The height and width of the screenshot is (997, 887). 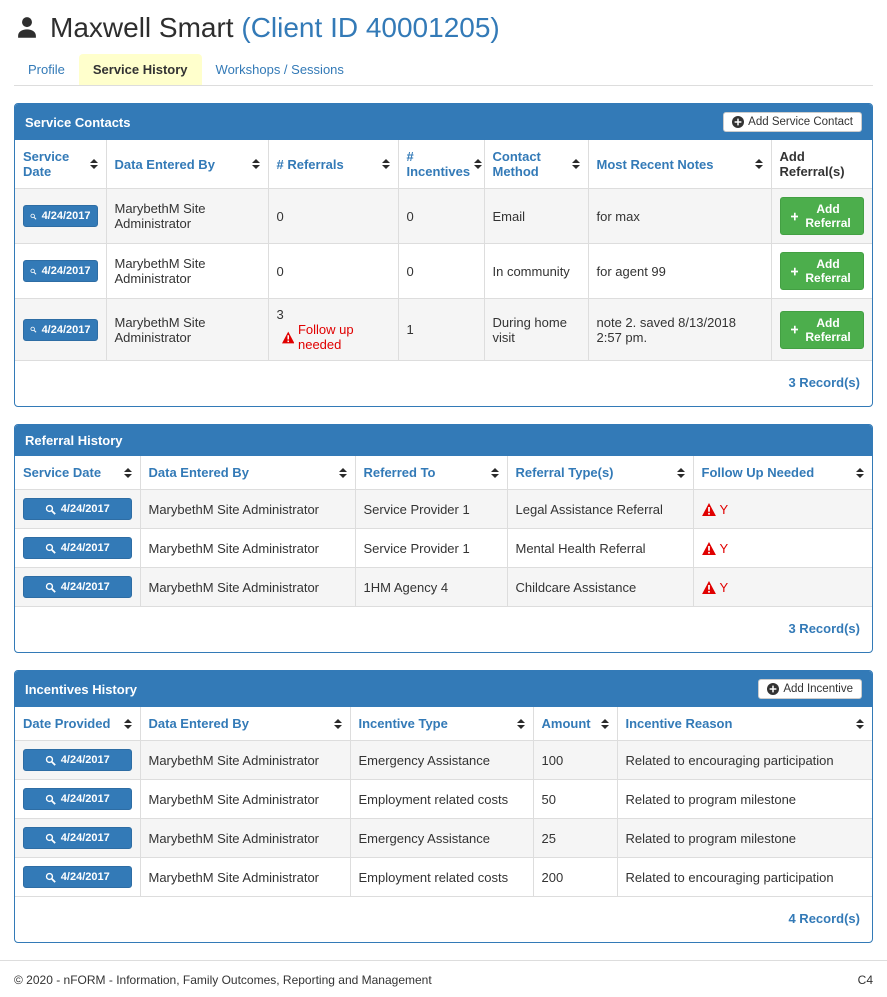 I want to click on tab-profile: Profile, so click(x=46, y=69).